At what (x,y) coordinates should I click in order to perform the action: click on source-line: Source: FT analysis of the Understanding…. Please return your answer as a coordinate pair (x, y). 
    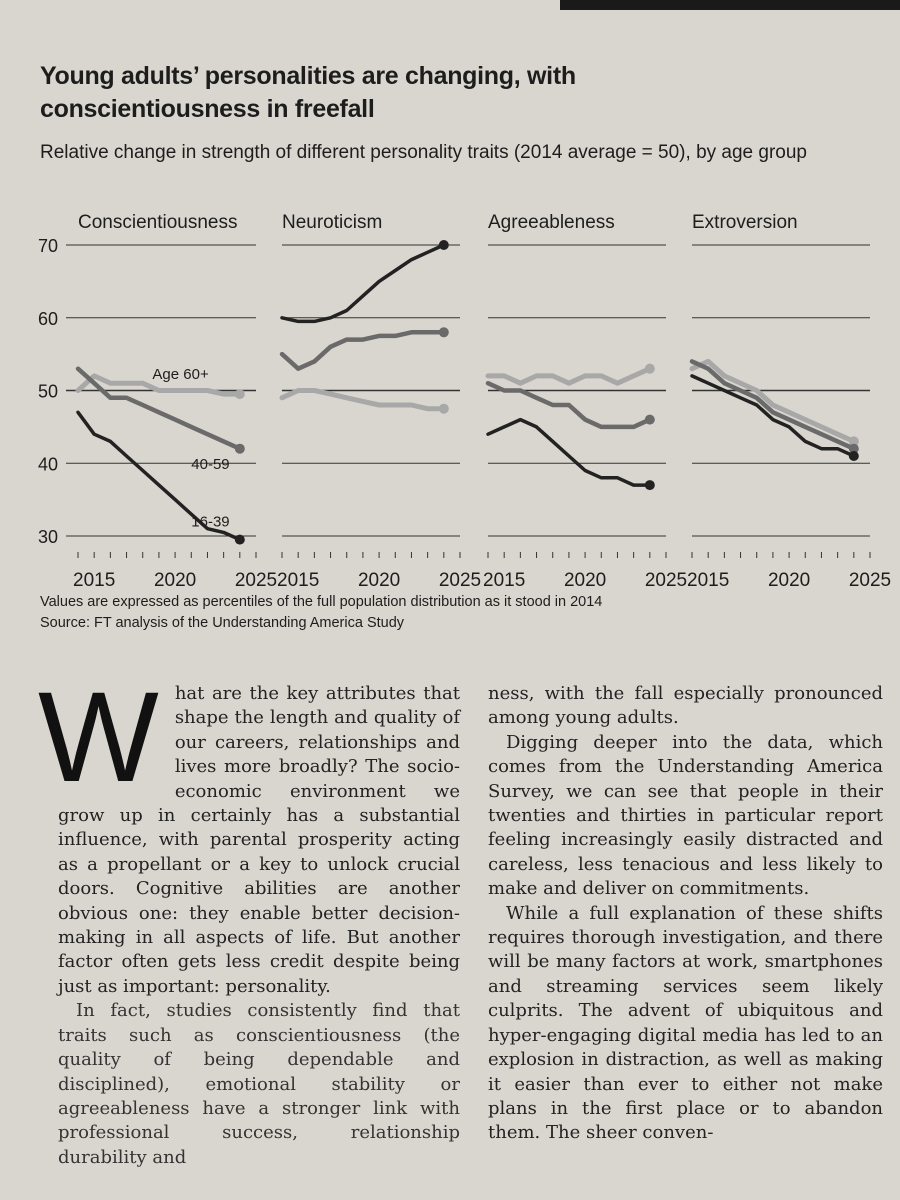
    Looking at the image, I should click on (222, 623).